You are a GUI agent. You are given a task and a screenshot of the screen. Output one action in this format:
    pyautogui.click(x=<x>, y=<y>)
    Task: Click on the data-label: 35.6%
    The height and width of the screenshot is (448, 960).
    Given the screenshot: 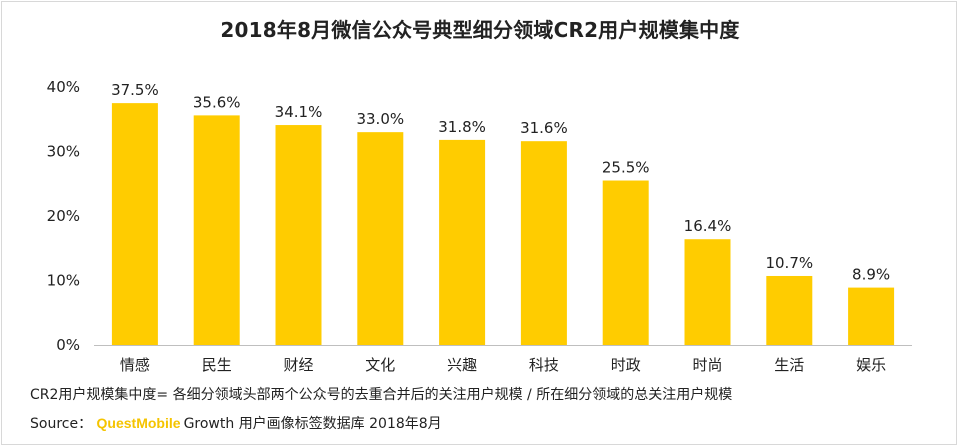 What is the action you would take?
    pyautogui.click(x=217, y=102)
    